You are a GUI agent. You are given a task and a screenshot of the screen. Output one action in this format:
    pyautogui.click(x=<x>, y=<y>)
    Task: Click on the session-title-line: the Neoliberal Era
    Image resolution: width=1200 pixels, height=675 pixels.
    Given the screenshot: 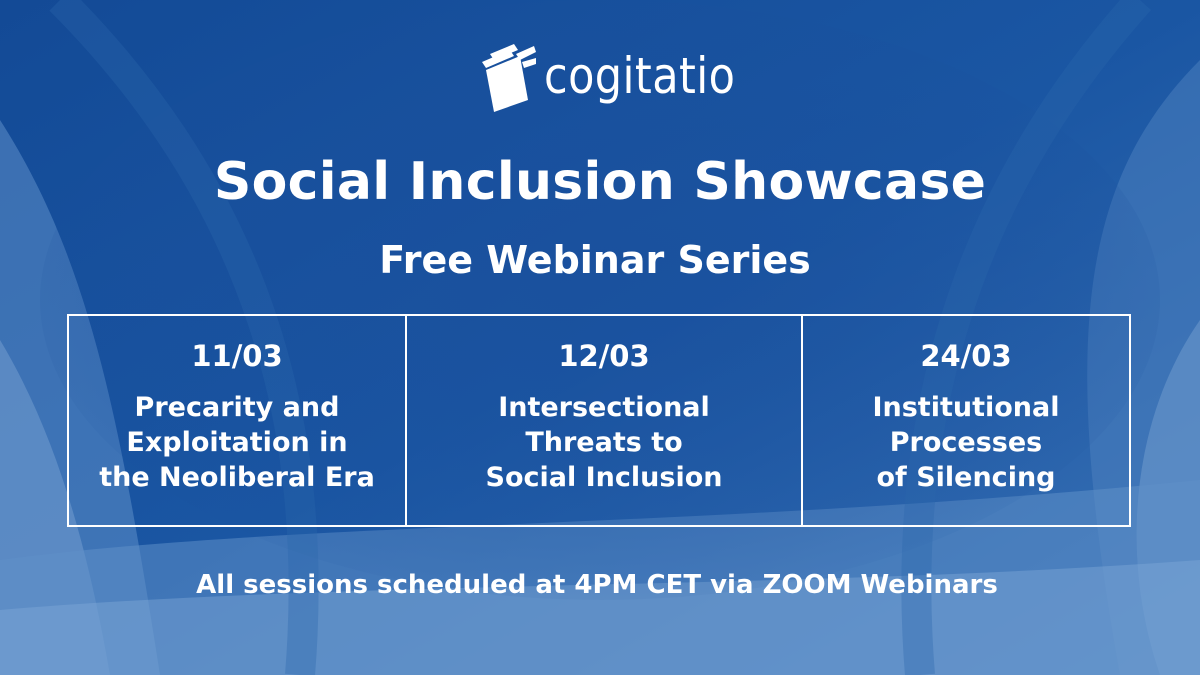 What is the action you would take?
    pyautogui.click(x=237, y=477)
    